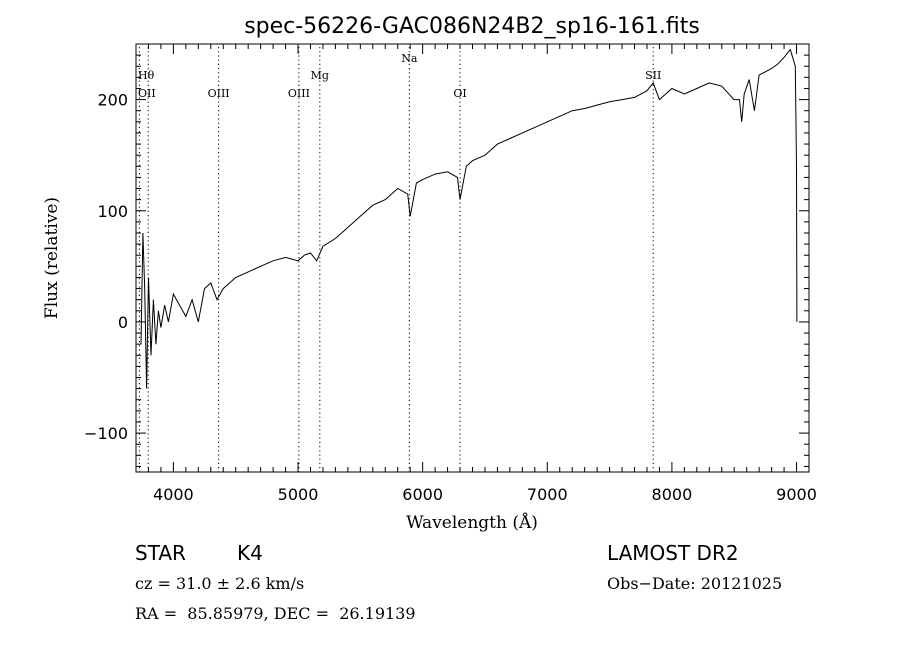 The width and height of the screenshot is (900, 650). What do you see at coordinates (160, 553) in the screenshot?
I see `object-class: STAR` at bounding box center [160, 553].